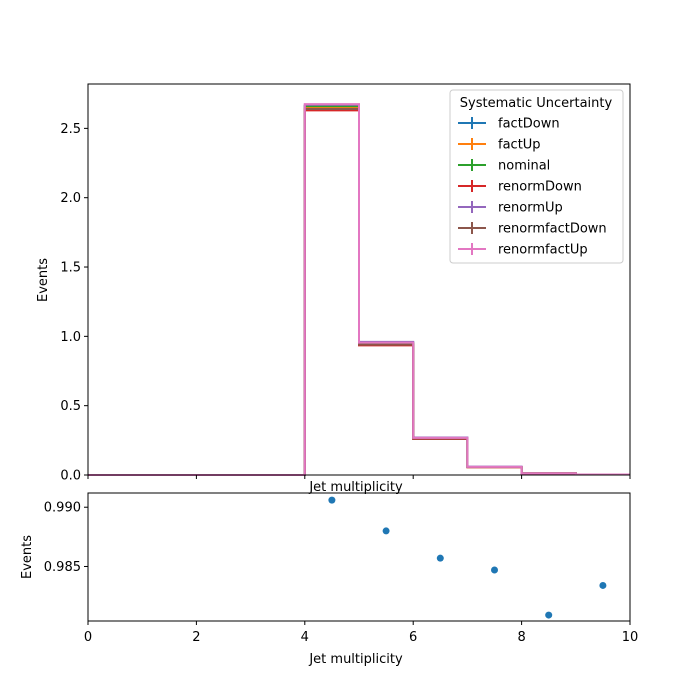 This screenshot has width=700, height=700. Describe the element at coordinates (630, 637) in the screenshot. I see `ratio-x-tick-label: 10` at that location.